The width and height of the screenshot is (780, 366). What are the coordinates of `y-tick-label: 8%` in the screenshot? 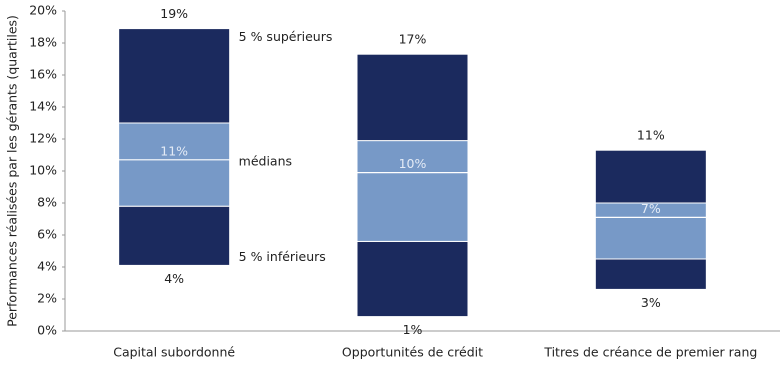 It's located at (47, 202).